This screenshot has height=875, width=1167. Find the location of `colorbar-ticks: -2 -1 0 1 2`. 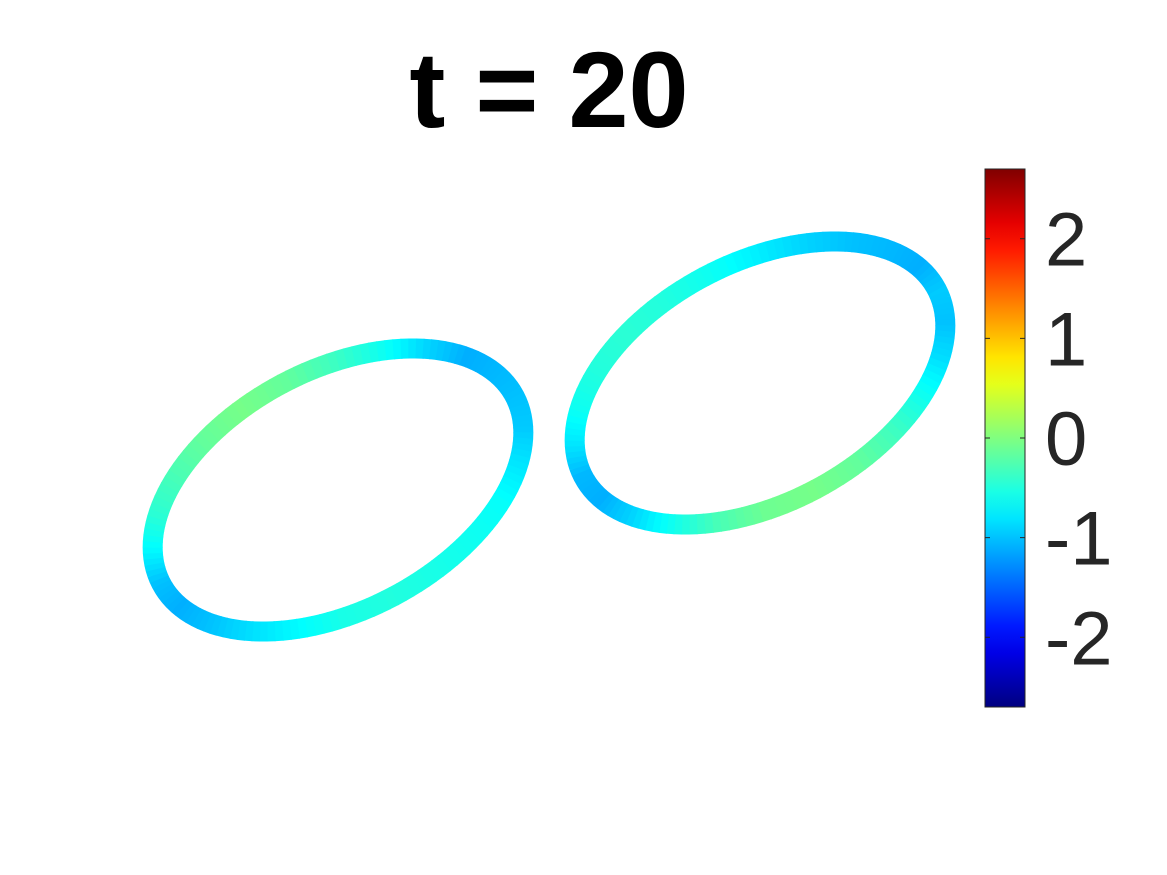

colorbar-ticks: -2 -1 0 1 2 is located at coordinates (1049, 439).